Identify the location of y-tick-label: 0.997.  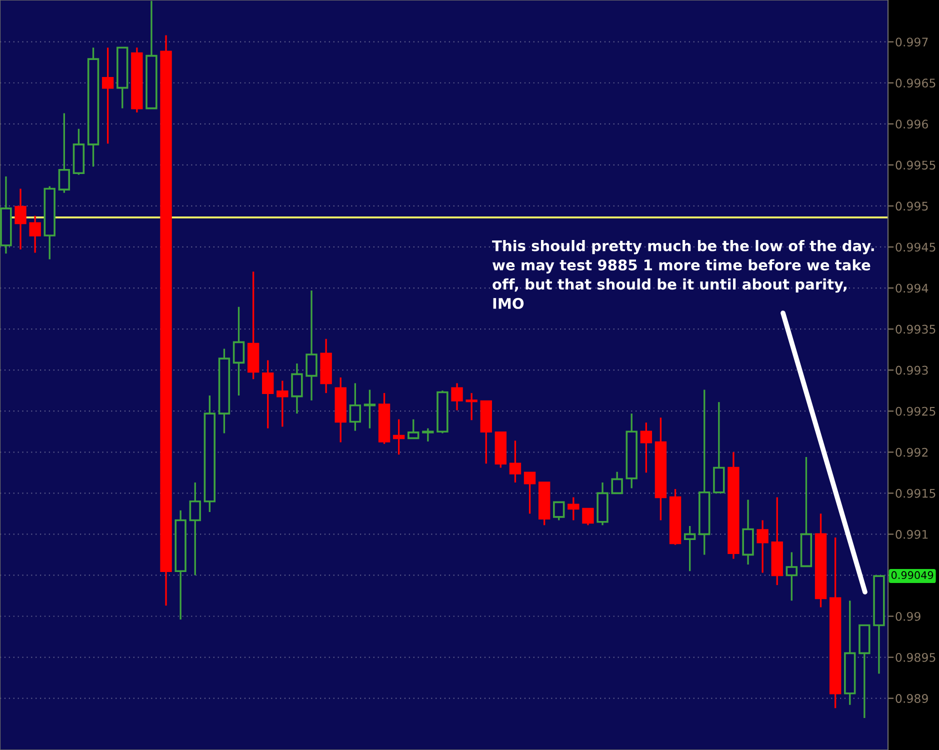
(912, 42).